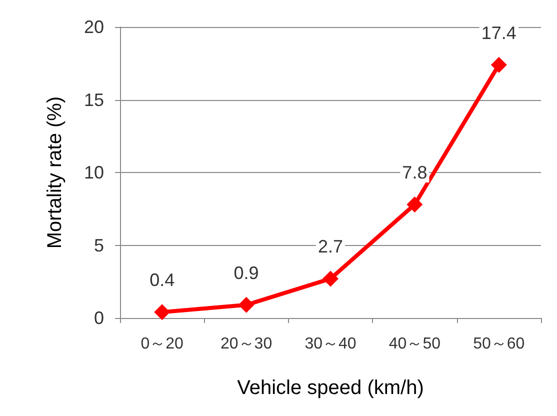 This screenshot has width=557, height=416. What do you see at coordinates (94, 27) in the screenshot?
I see `y-tick-label: 20` at bounding box center [94, 27].